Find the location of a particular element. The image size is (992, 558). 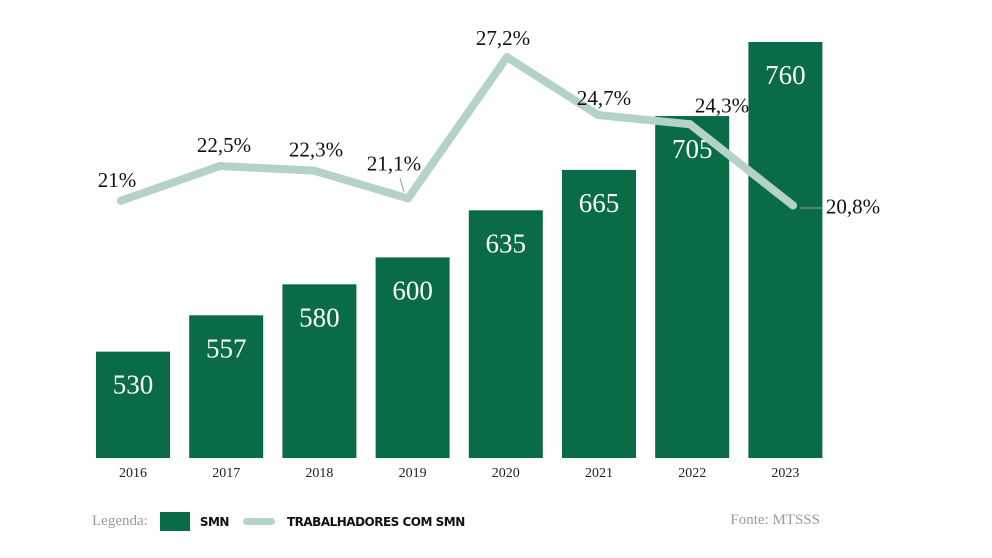

bar-2016 is located at coordinates (133, 404).